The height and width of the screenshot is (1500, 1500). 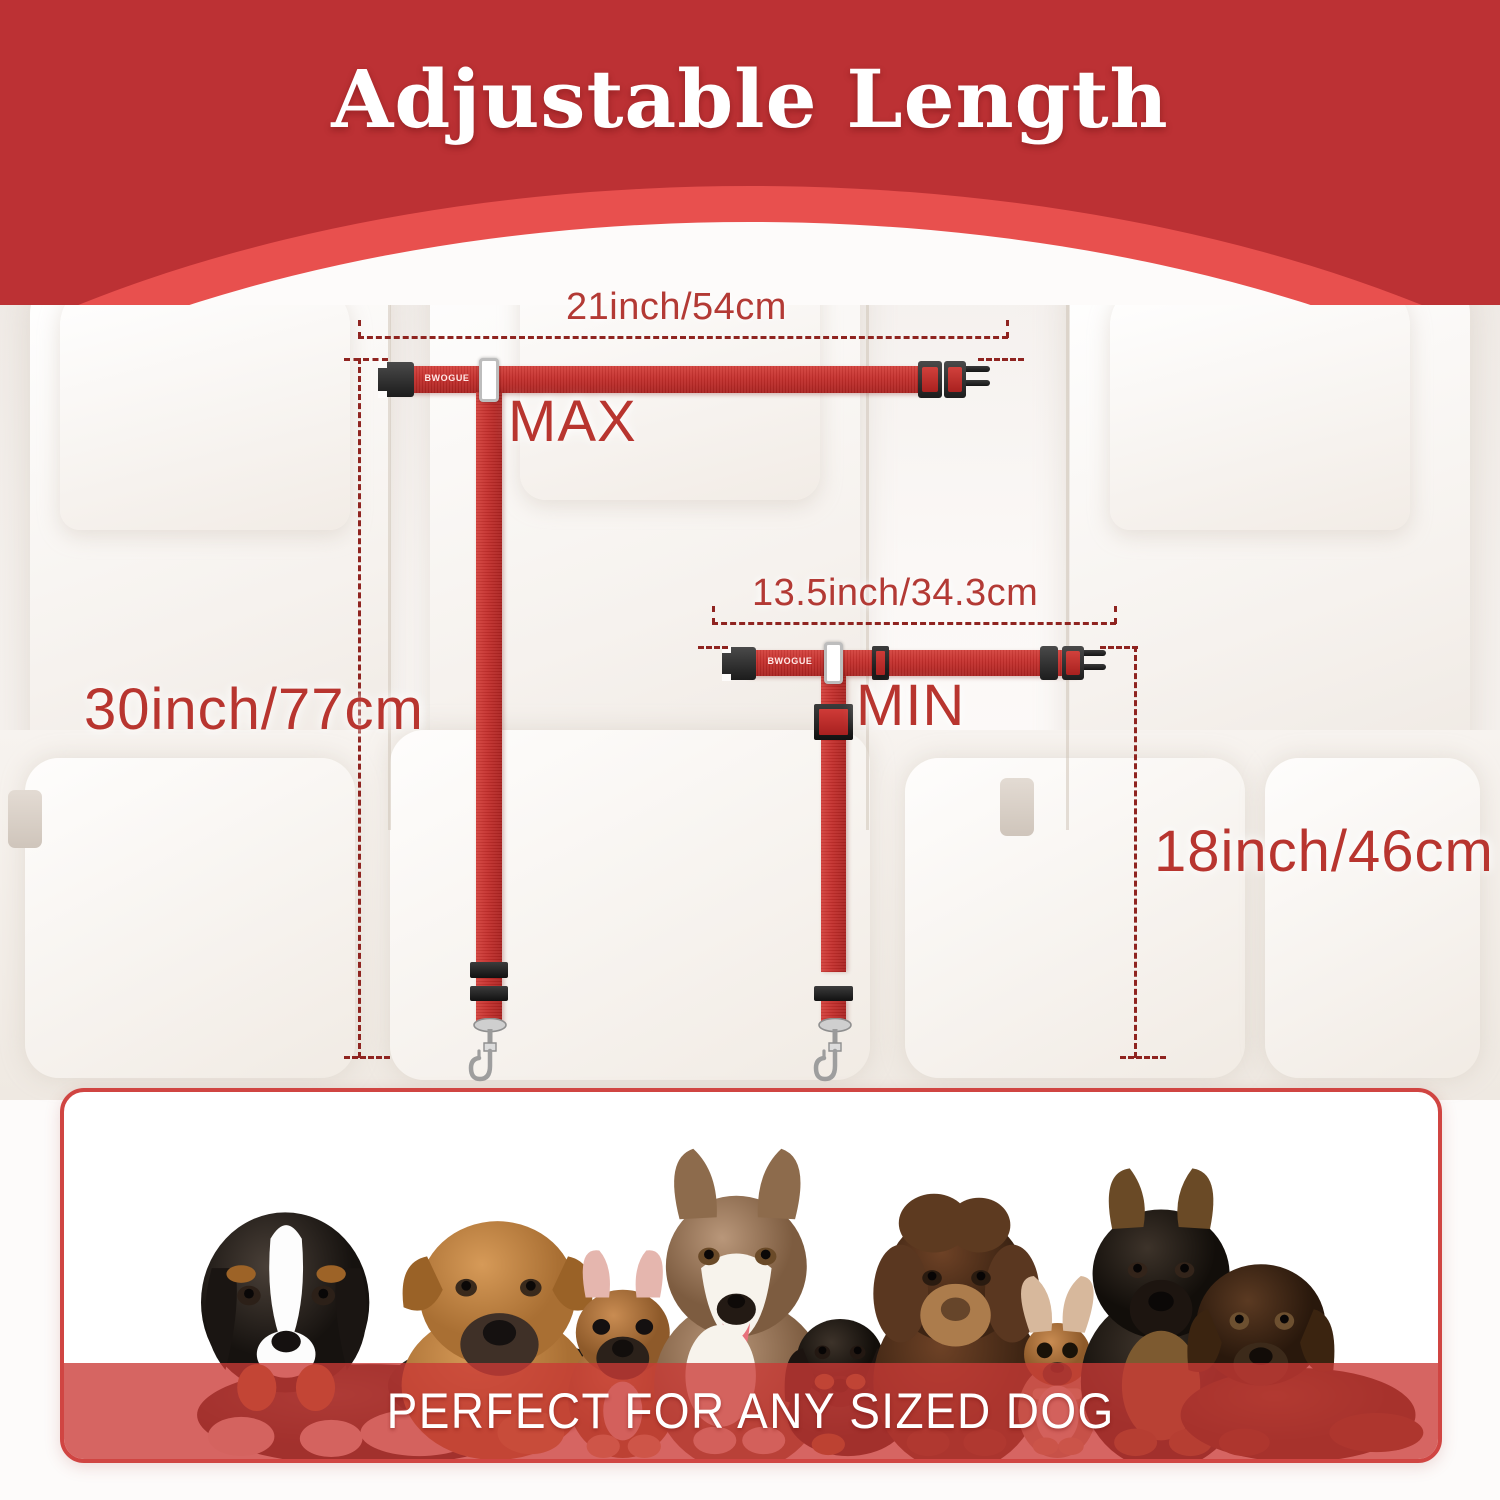 What do you see at coordinates (489, 682) in the screenshot?
I see `max-vertical-webbing` at bounding box center [489, 682].